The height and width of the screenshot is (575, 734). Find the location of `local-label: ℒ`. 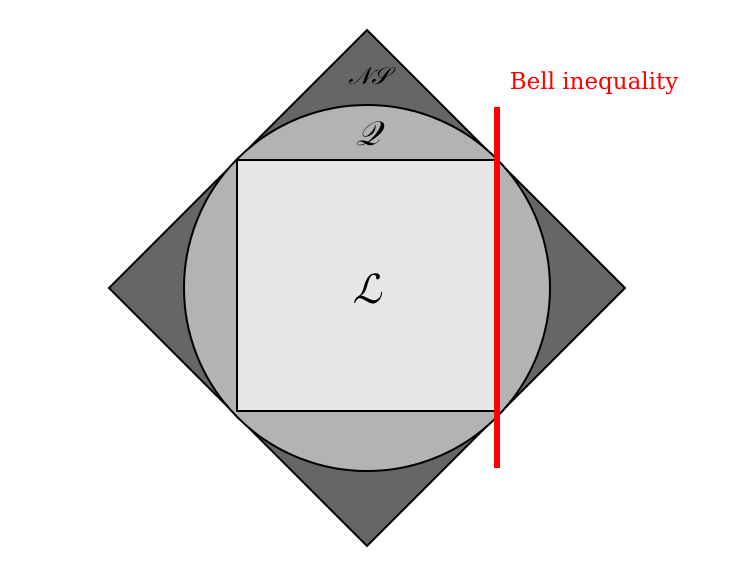

local-label: ℒ is located at coordinates (368, 290).